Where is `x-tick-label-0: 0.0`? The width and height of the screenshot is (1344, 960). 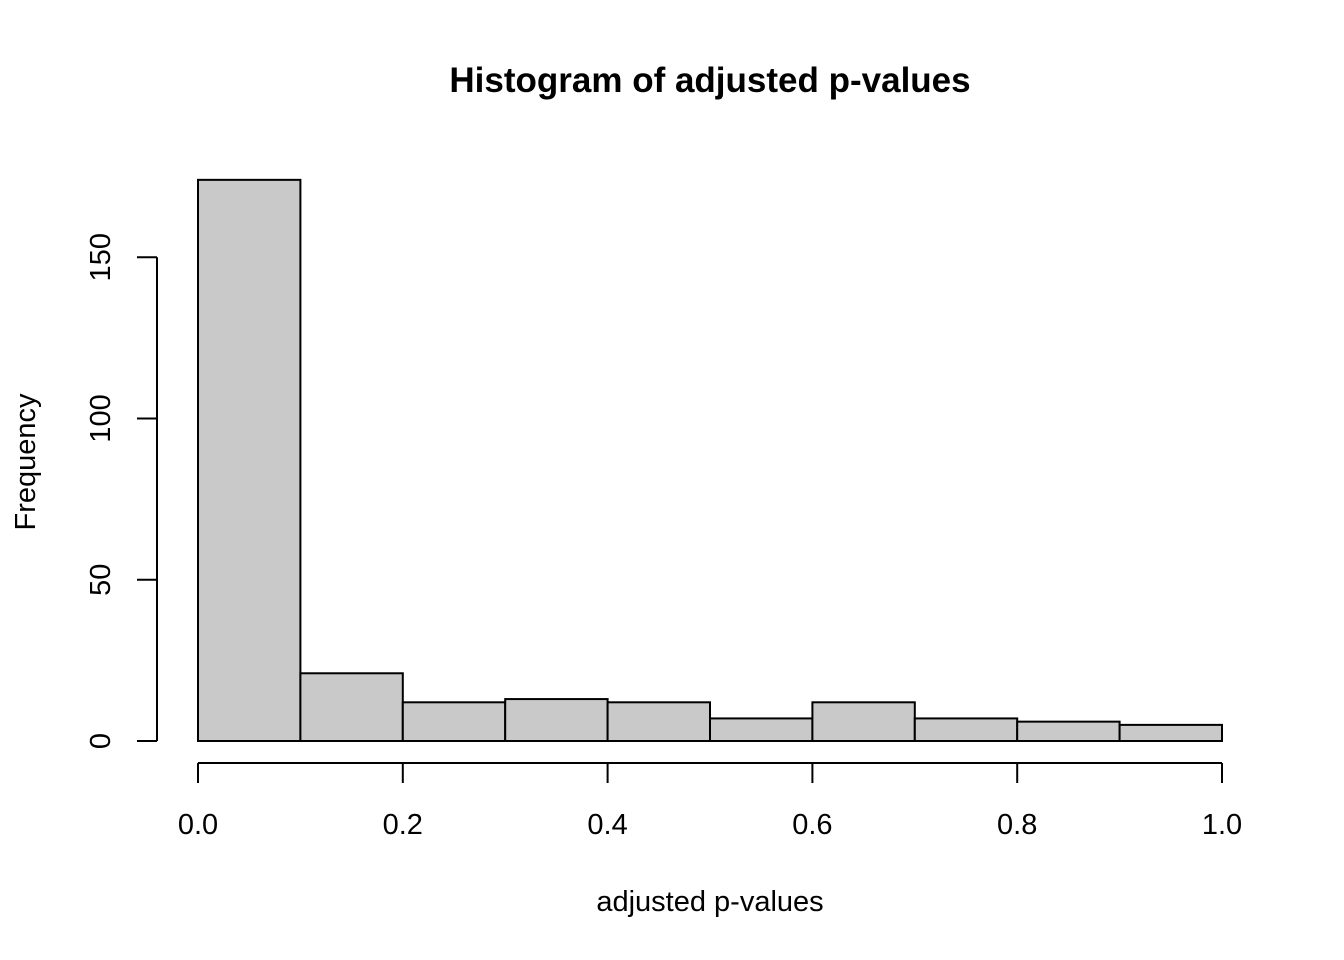 x-tick-label-0: 0.0 is located at coordinates (198, 825).